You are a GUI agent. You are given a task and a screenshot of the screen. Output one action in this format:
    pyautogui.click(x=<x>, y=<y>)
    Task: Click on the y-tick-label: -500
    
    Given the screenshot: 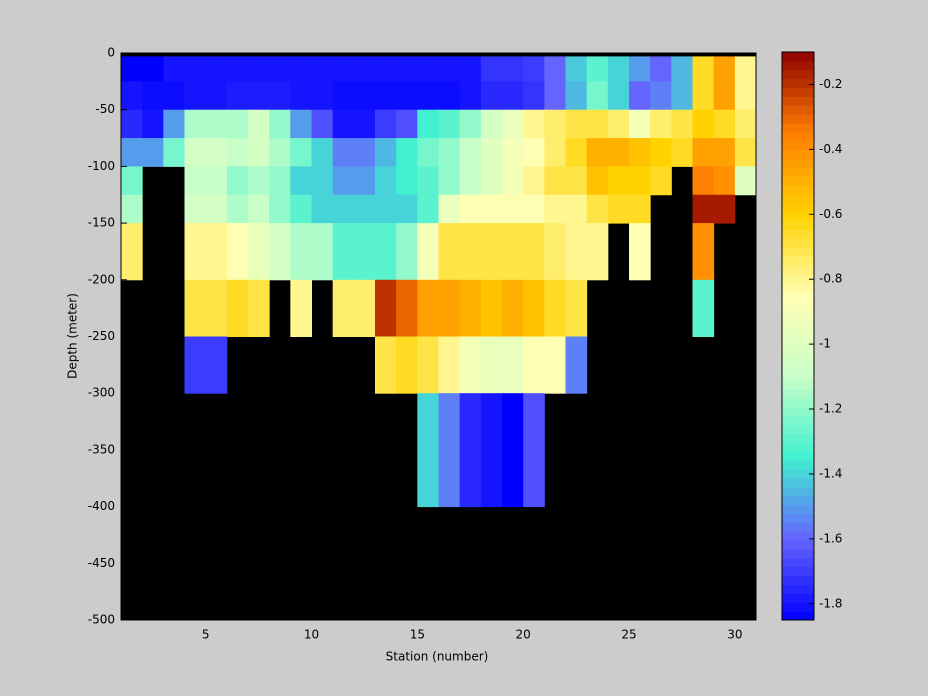 What is the action you would take?
    pyautogui.click(x=101, y=620)
    